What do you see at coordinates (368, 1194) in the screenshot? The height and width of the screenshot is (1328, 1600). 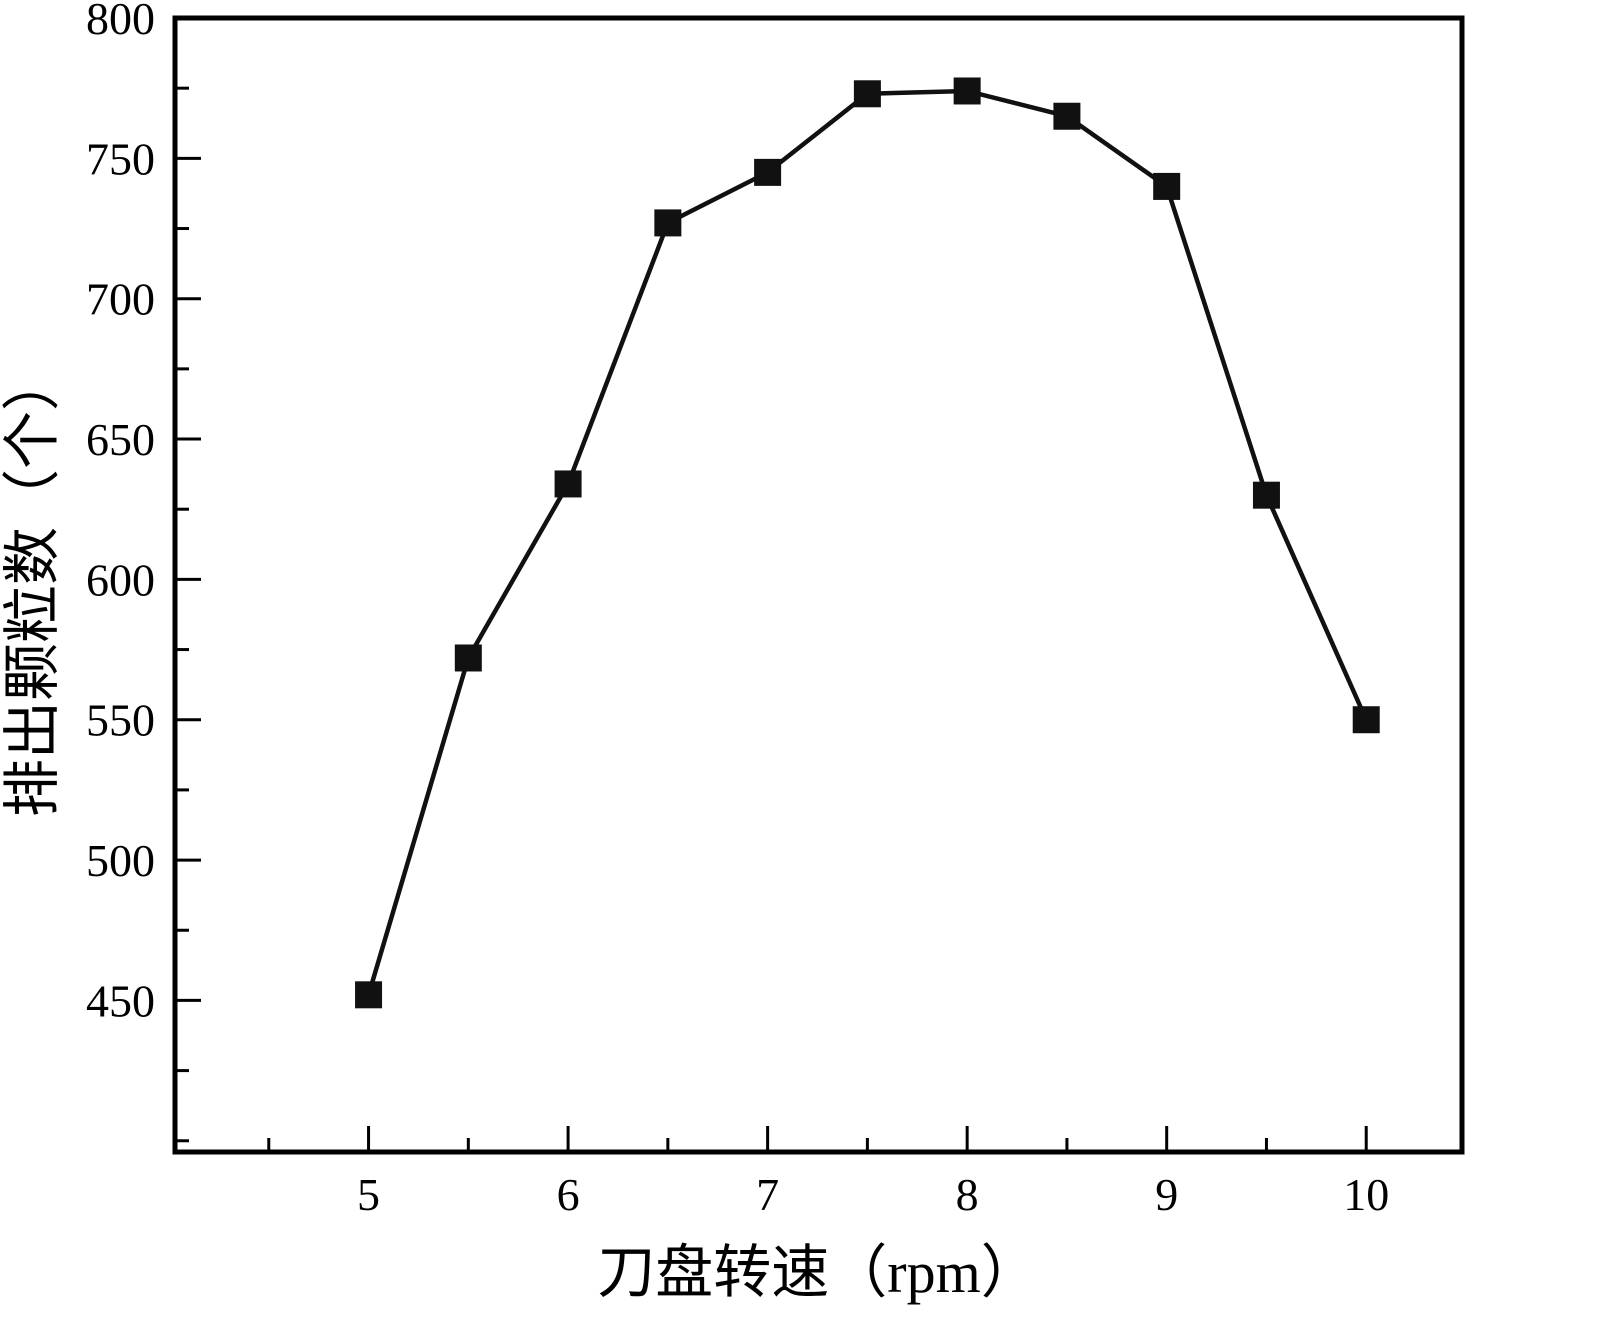 I see `x-tick-label: 5` at bounding box center [368, 1194].